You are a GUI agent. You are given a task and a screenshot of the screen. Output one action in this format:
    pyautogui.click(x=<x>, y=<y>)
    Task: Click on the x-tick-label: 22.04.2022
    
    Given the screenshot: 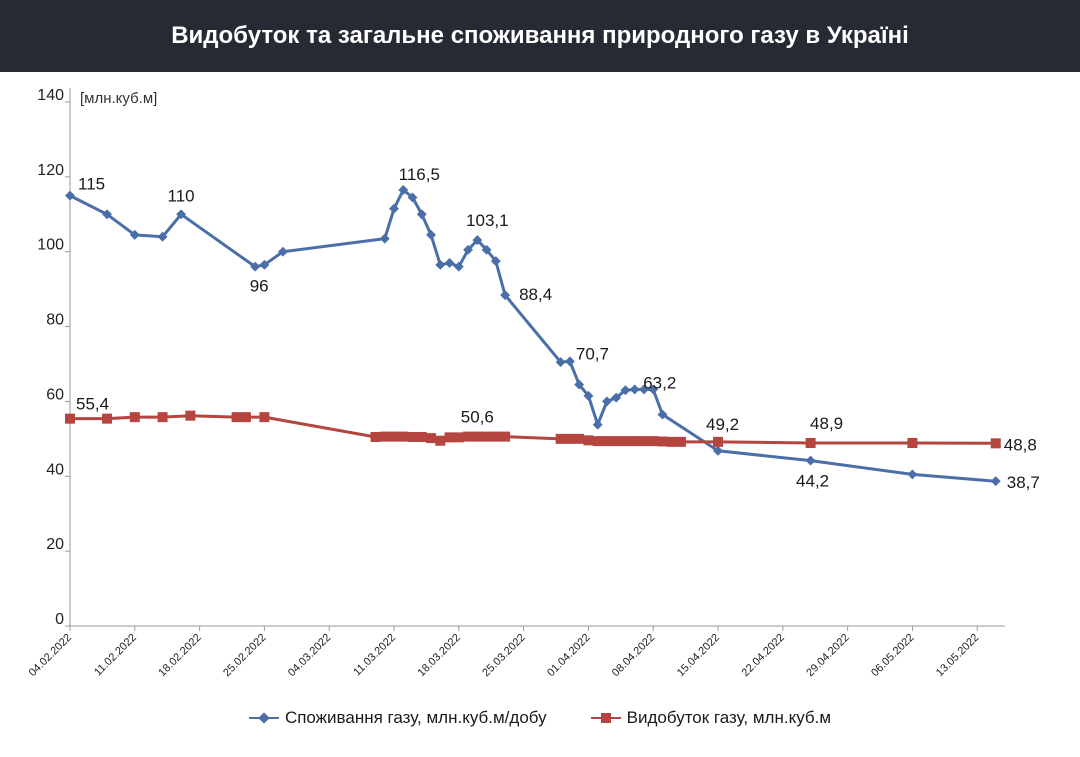 What is the action you would take?
    pyautogui.click(x=763, y=655)
    